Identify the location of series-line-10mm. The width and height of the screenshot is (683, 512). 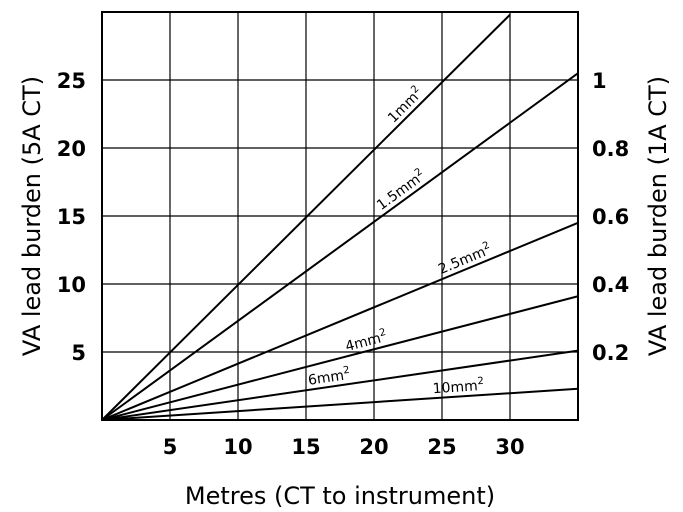
(340, 404).